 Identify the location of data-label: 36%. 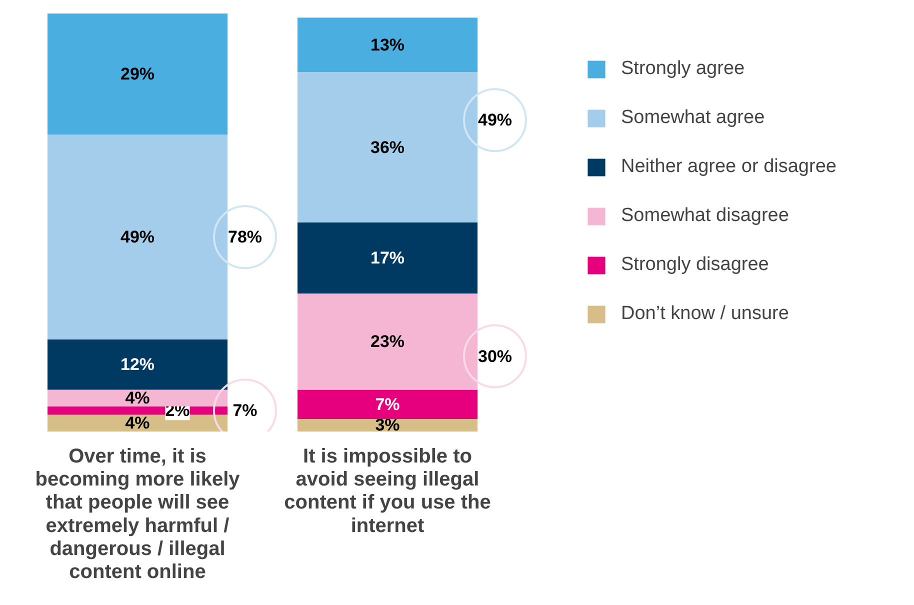
(387, 147).